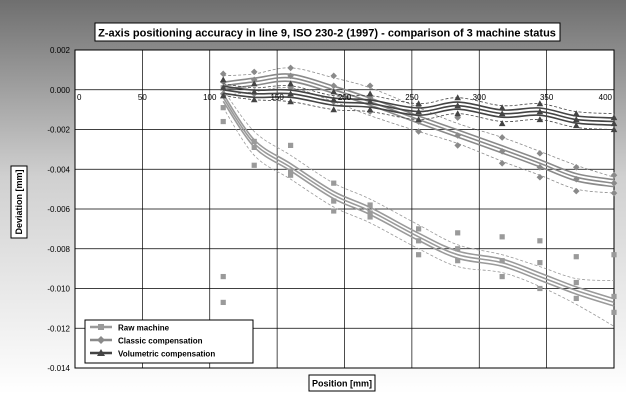 The image size is (626, 399). What do you see at coordinates (60, 90) in the screenshot?
I see `y-tick-label: 0.000` at bounding box center [60, 90].